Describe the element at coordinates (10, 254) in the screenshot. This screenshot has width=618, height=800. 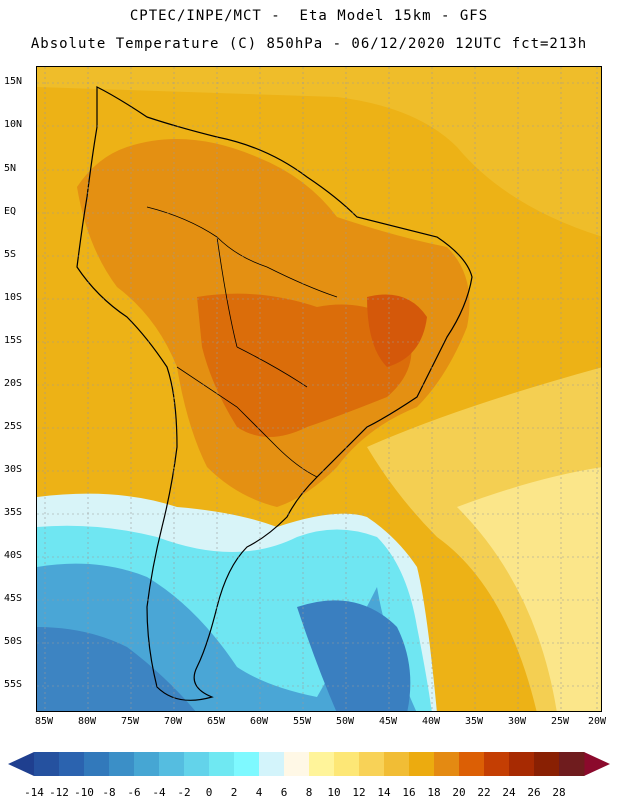
I see `lat-label-5s: 5S` at that location.